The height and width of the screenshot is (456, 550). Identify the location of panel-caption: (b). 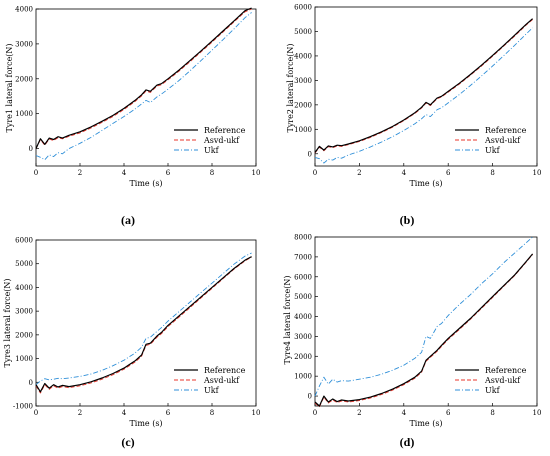
(407, 220).